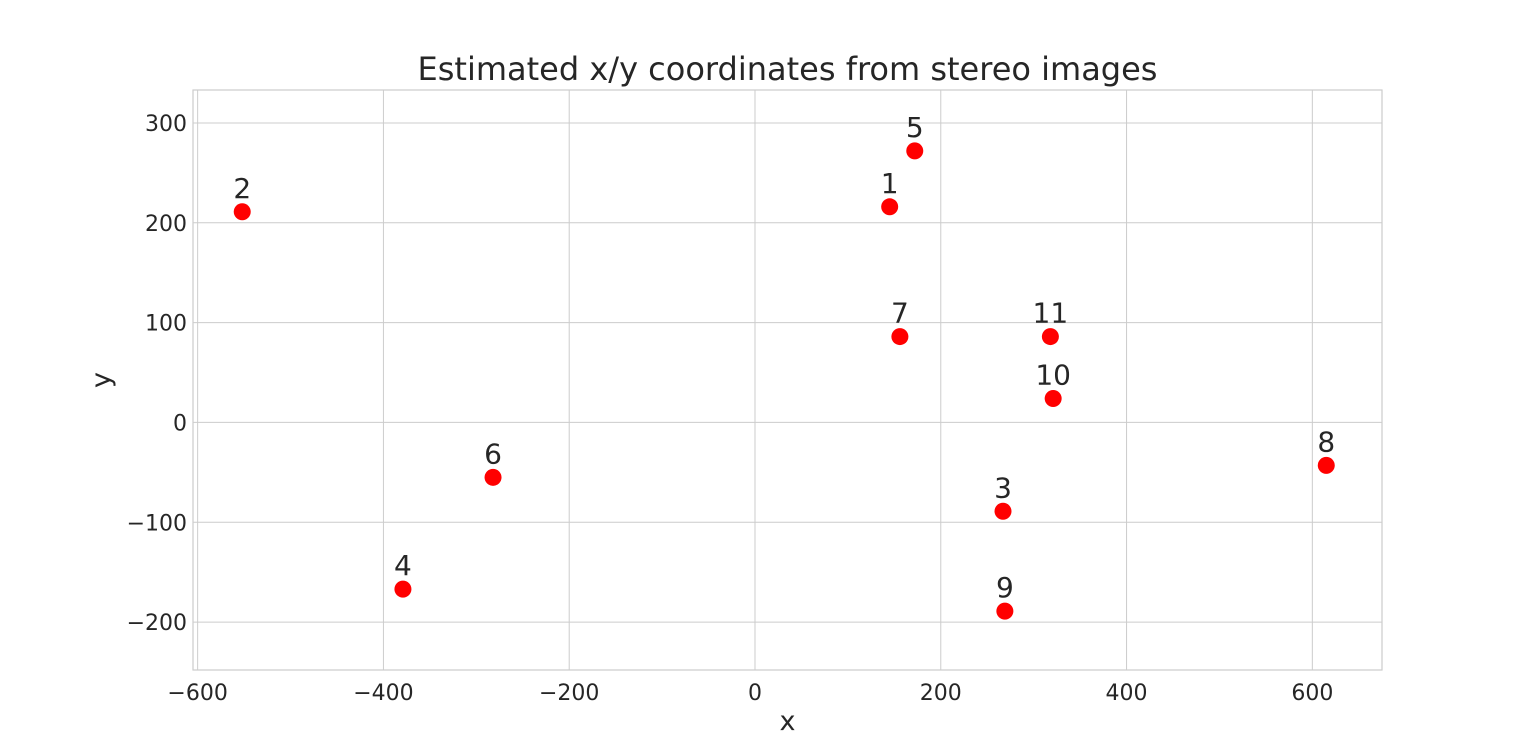  Describe the element at coordinates (1051, 313) in the screenshot. I see `point-label: 11` at that location.